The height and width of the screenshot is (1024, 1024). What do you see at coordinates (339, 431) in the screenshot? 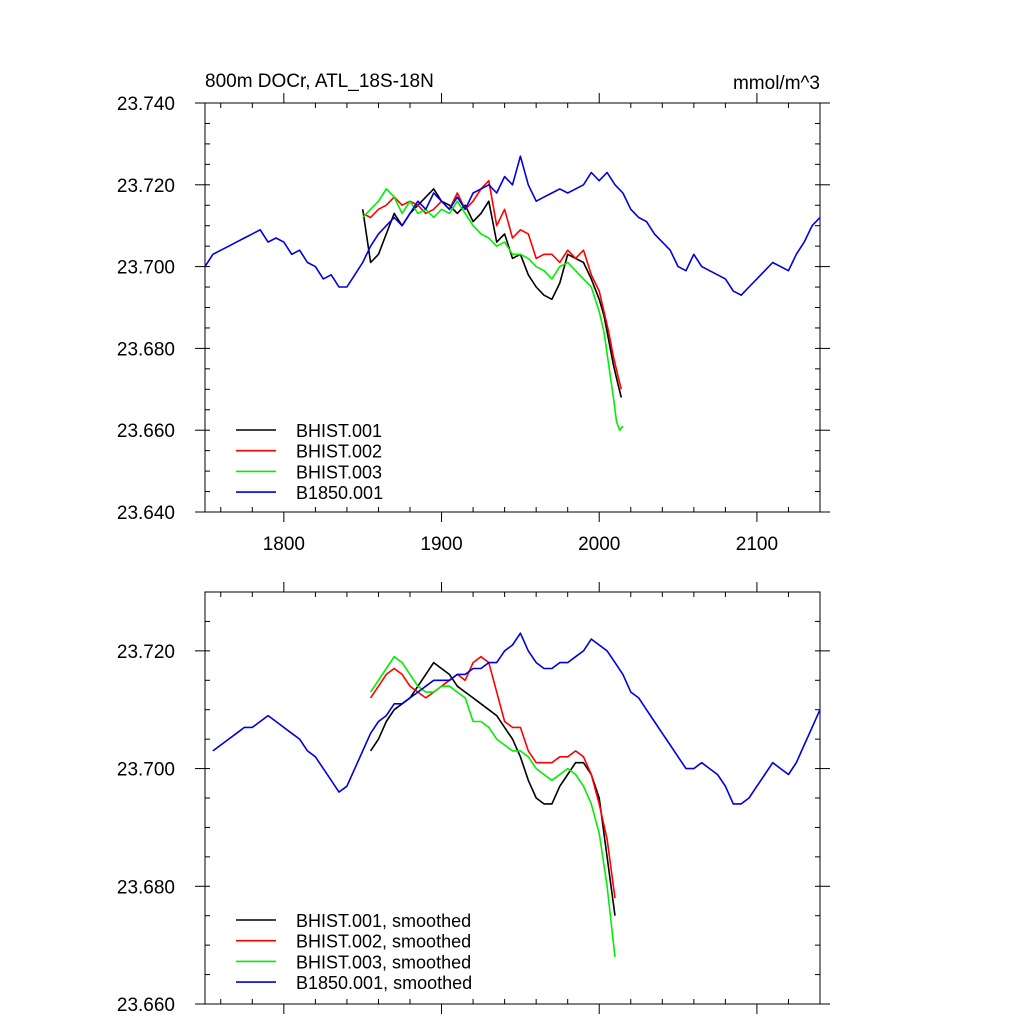
I see `legend-label: BHIST.001` at bounding box center [339, 431].